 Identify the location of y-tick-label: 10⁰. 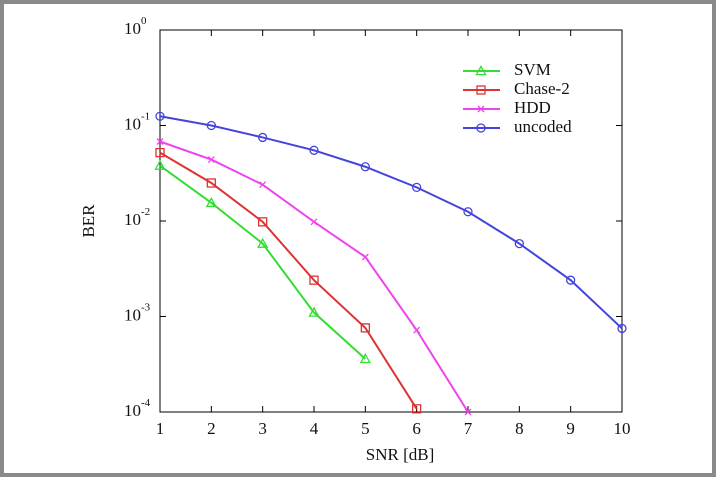
(135, 26).